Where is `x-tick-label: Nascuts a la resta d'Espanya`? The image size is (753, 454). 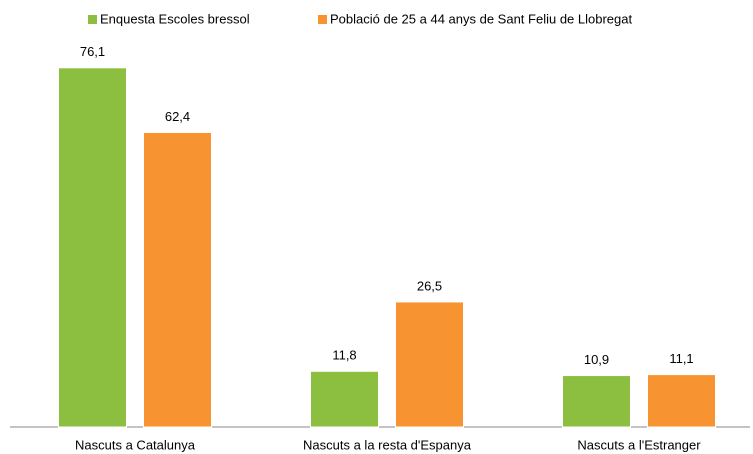
x-tick-label: Nascuts a la resta d'Espanya is located at coordinates (387, 444).